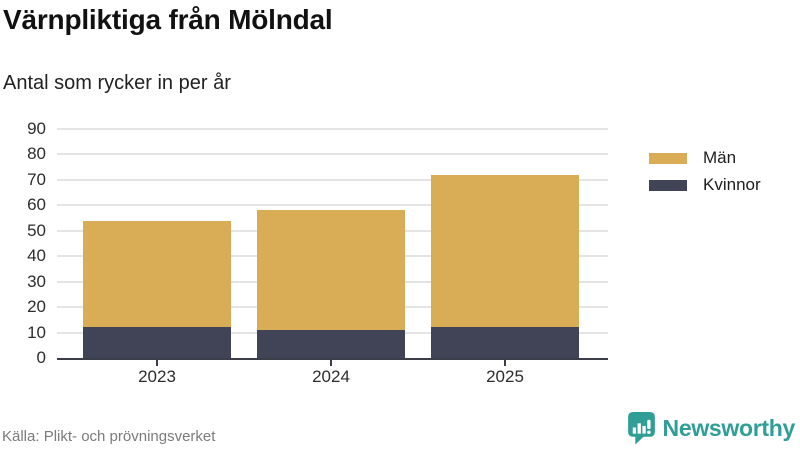 This screenshot has width=800, height=450. Describe the element at coordinates (668, 185) in the screenshot. I see `legend-swatch-kvinnor` at that location.